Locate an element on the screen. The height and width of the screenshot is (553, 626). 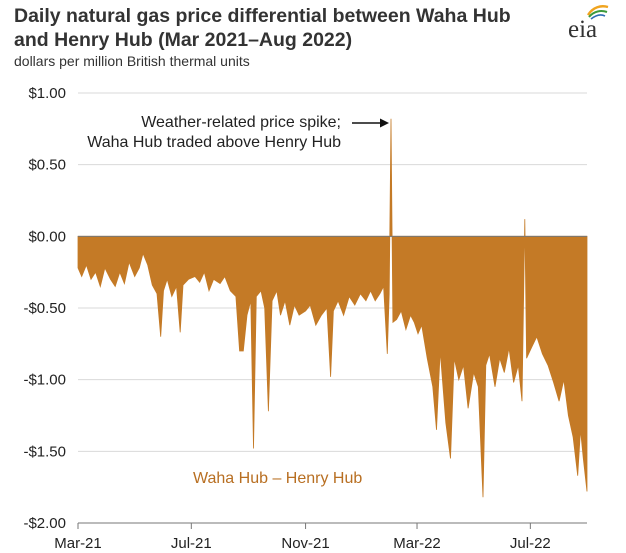
eia-logo-swoosh-orange is located at coordinates (597, 10).